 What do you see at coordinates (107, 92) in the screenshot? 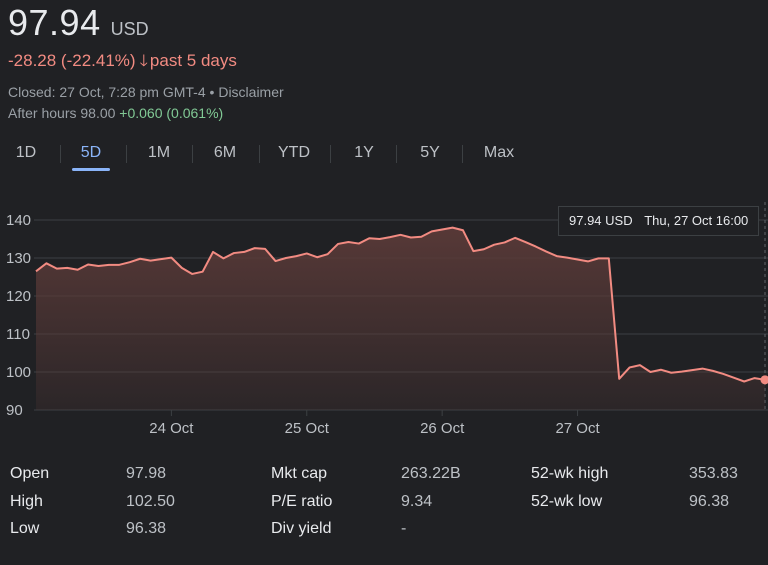
I see `closed-text: Closed: 27 Oct, 7:28 pm GMT-4` at bounding box center [107, 92].